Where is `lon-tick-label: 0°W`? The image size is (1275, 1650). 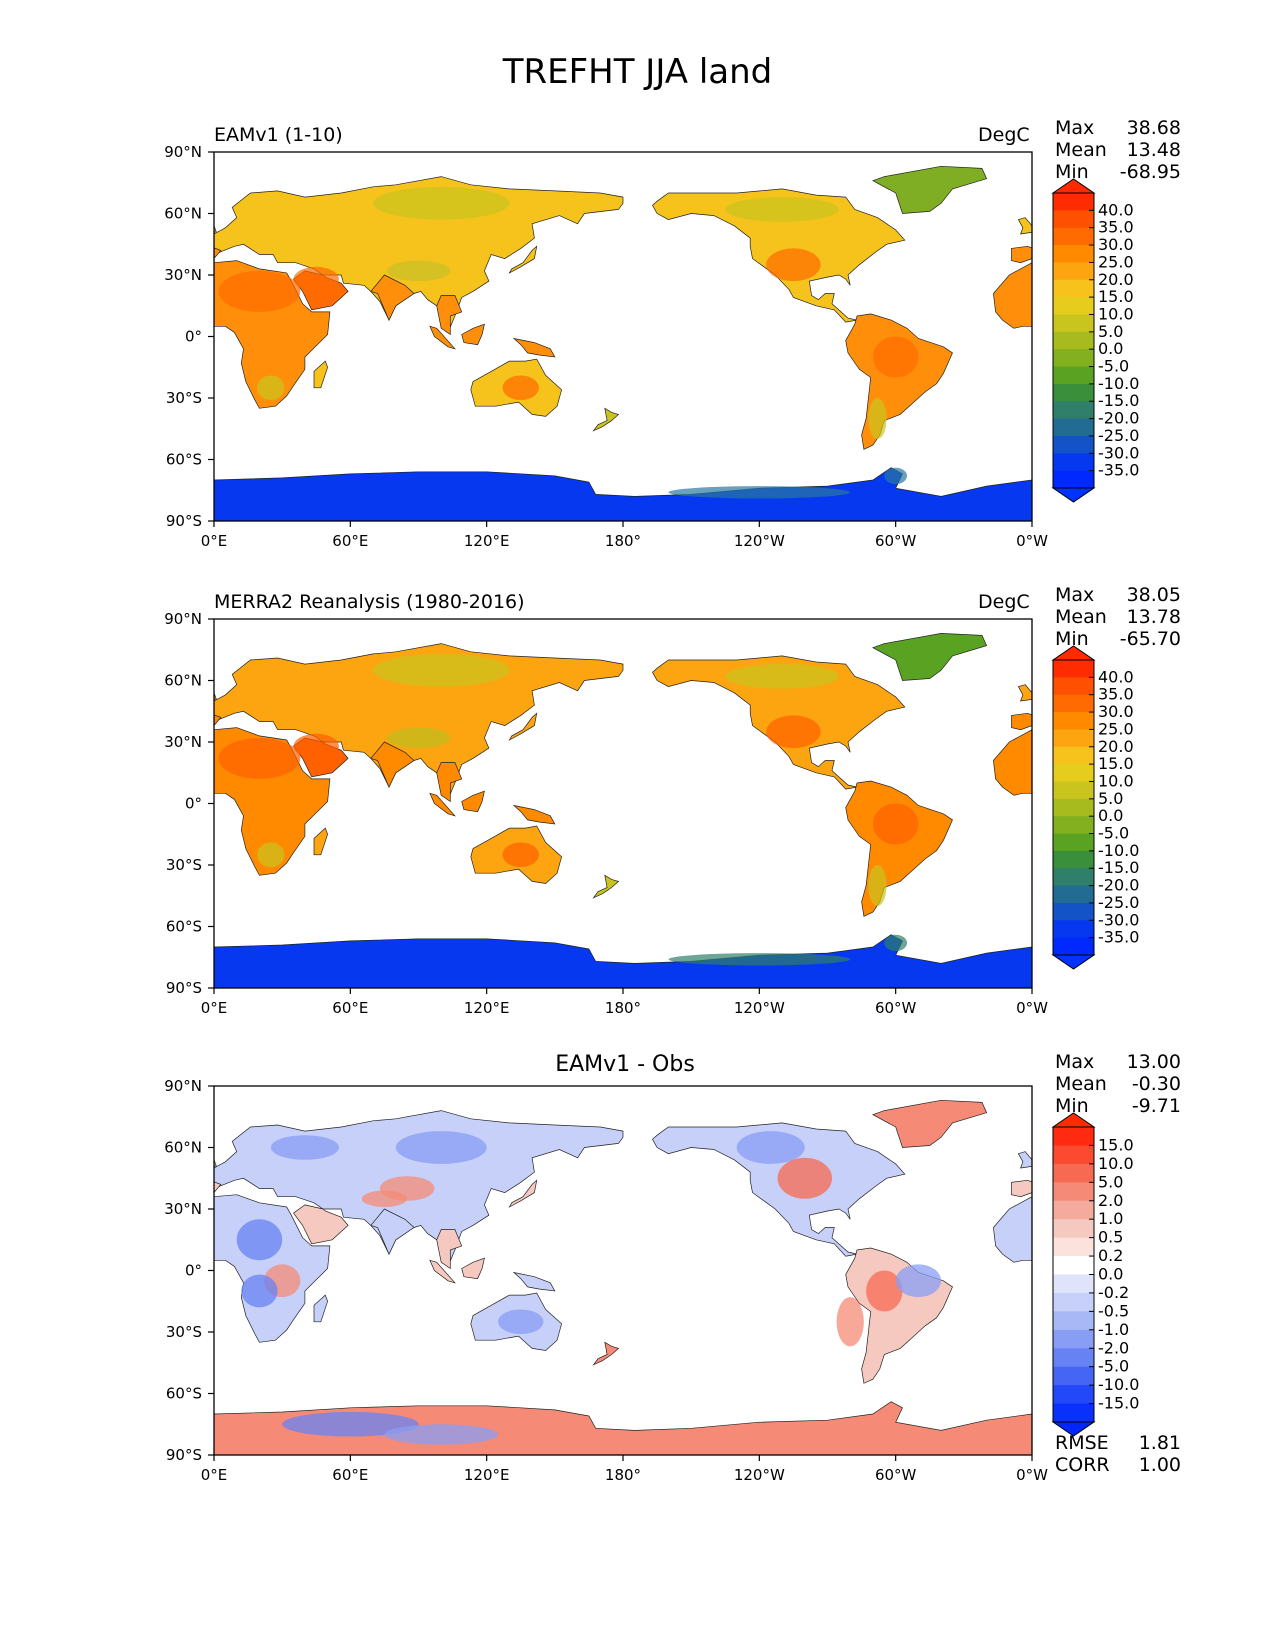
lon-tick-label: 0°W is located at coordinates (1032, 1008).